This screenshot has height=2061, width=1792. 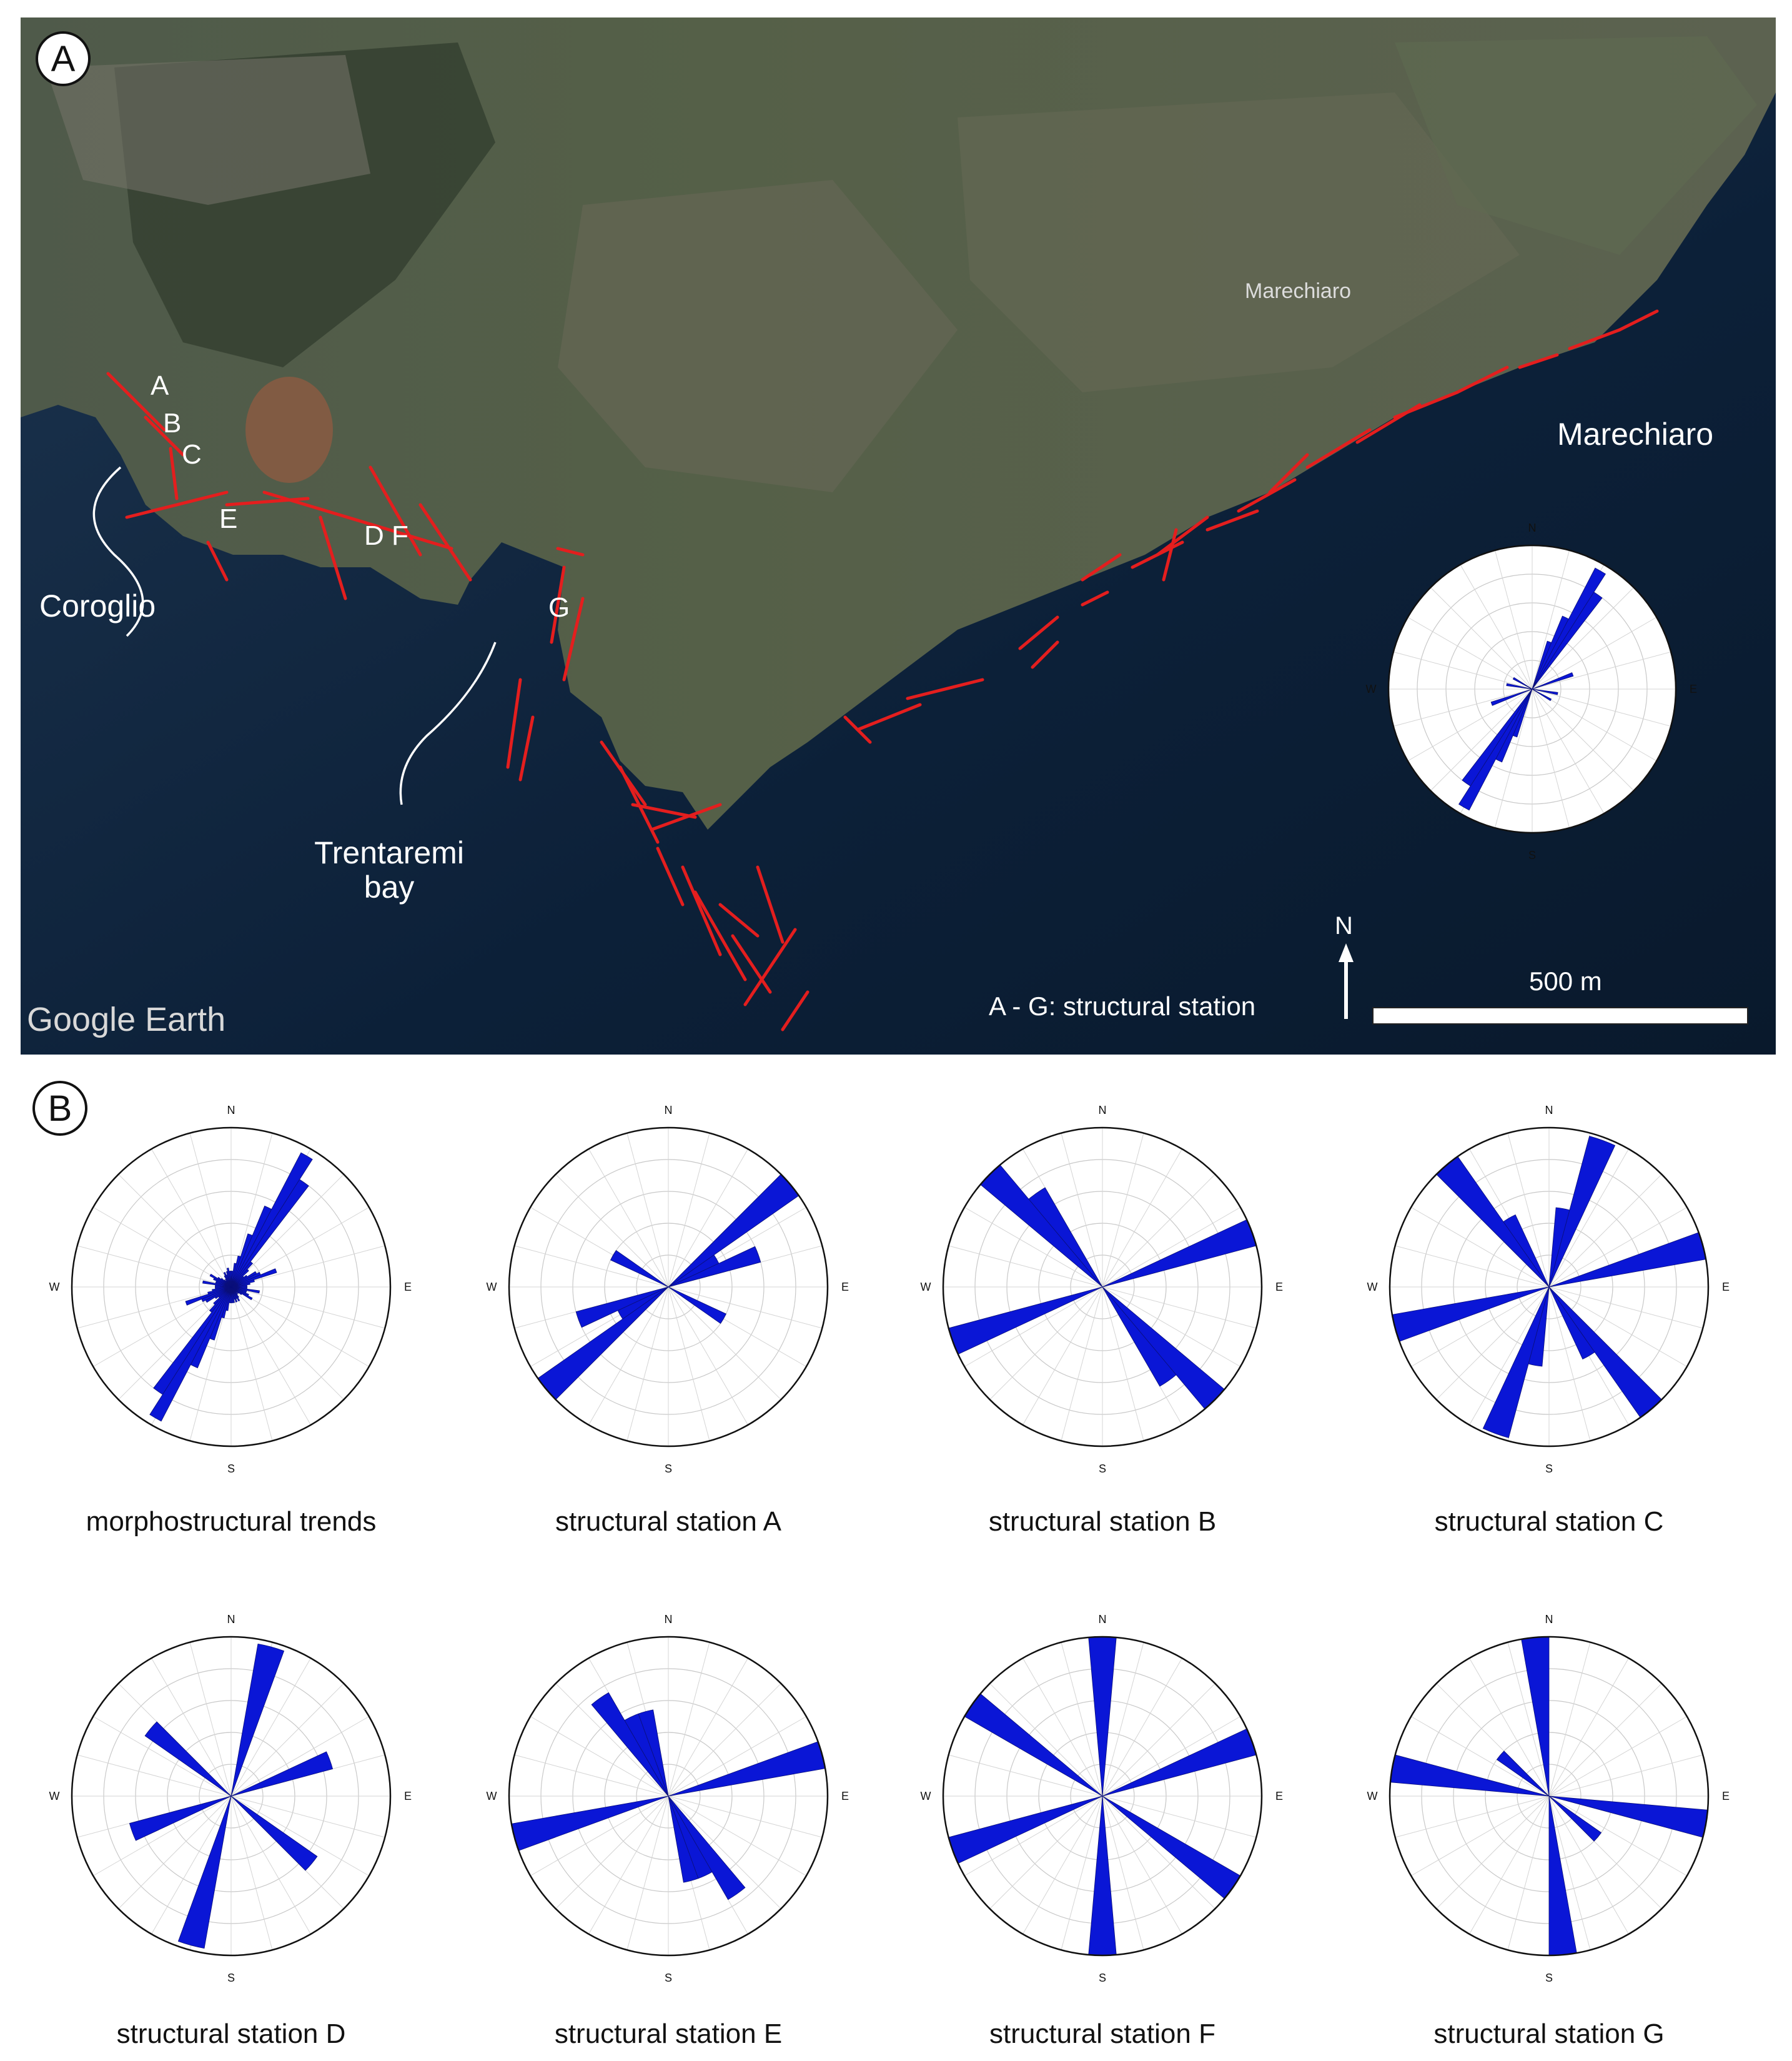 I want to click on rose-diagram-station-d: N E S W, so click(x=230, y=1798).